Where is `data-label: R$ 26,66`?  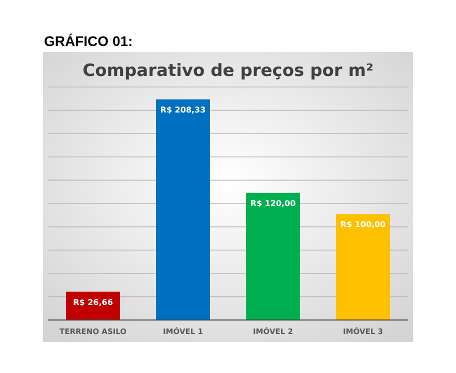 data-label: R$ 26,66 is located at coordinates (93, 302).